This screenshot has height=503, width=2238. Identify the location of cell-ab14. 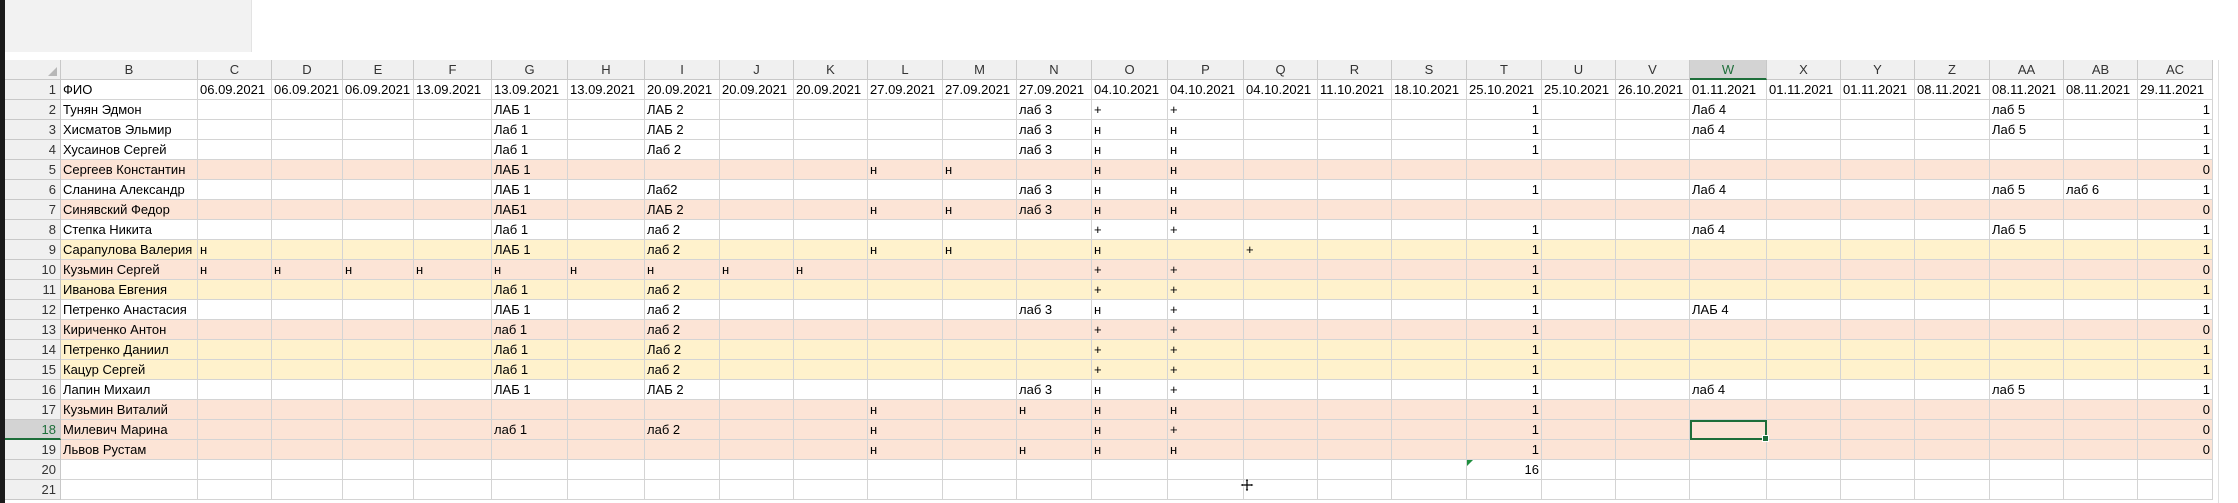
(2101, 350).